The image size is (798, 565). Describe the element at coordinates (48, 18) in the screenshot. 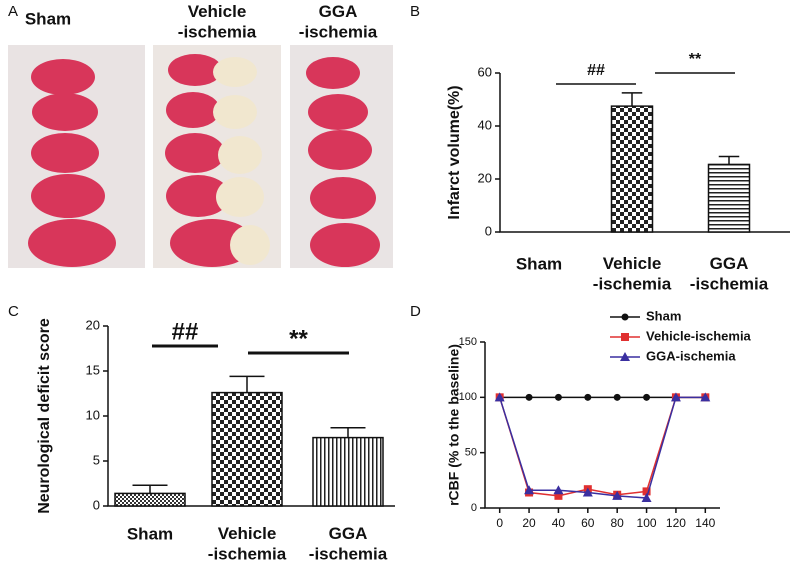

I see `column-label: Sham` at that location.